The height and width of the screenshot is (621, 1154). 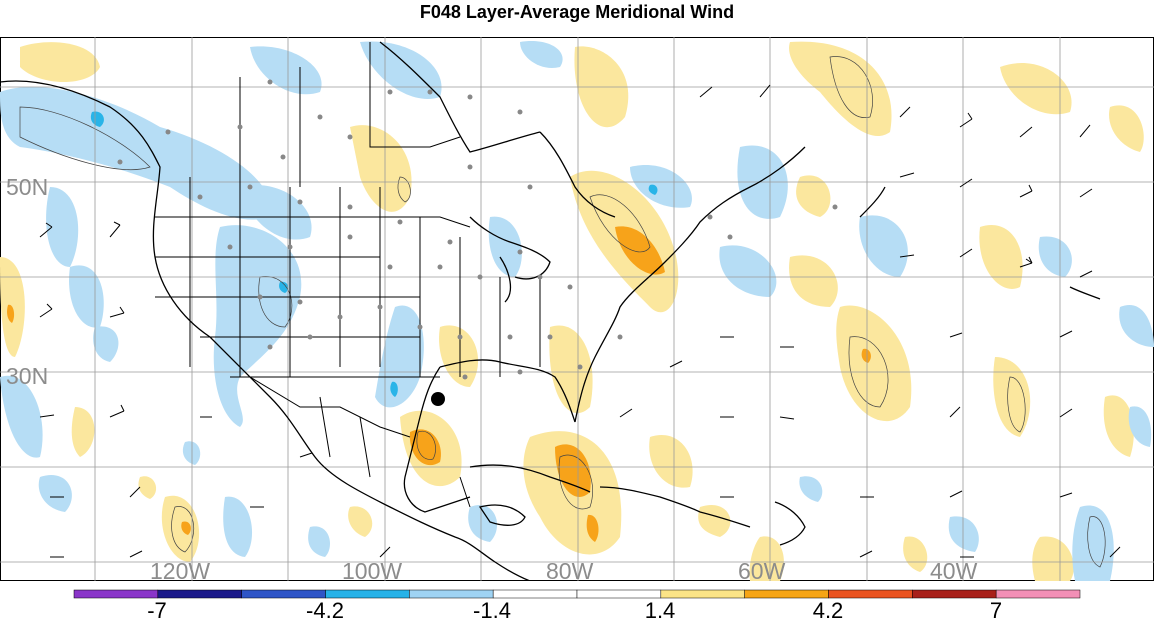 What do you see at coordinates (762, 569) in the screenshot?
I see `lon-label-60w: 60W` at bounding box center [762, 569].